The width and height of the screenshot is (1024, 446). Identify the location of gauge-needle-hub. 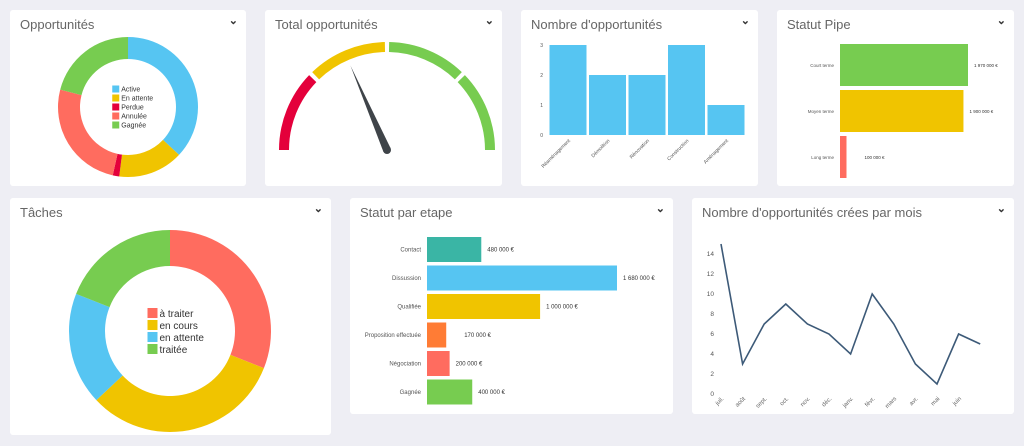
(387, 150).